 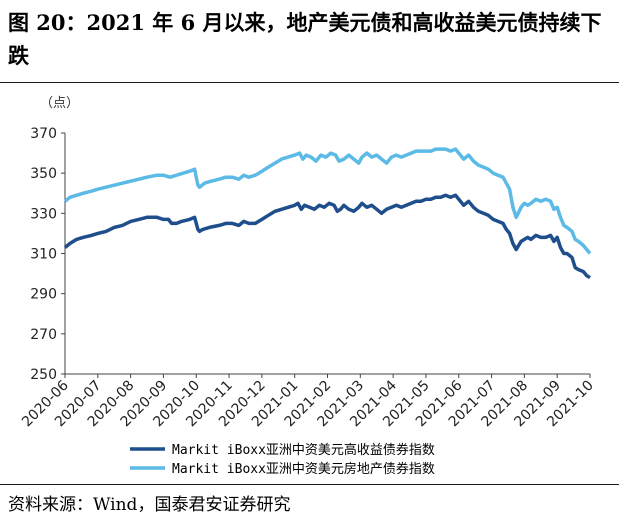 I want to click on source-note: 资料来源：Wind，国泰君安证券研究, so click(x=149, y=505).